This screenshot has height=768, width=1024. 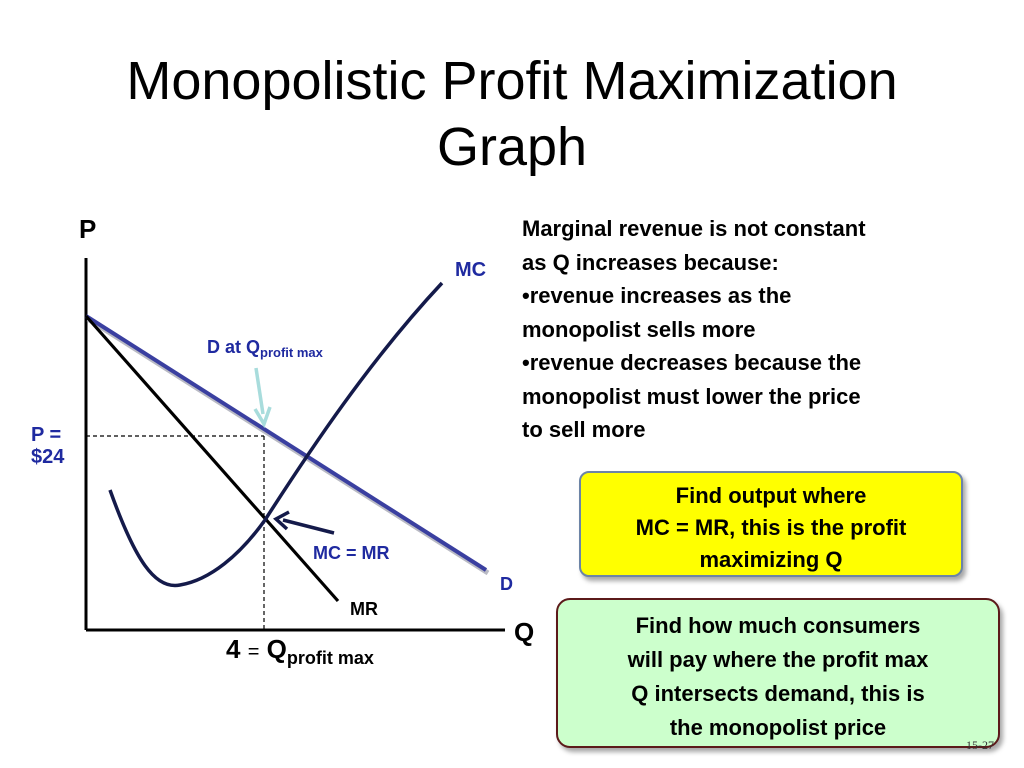 I want to click on mc-curve-label: MC, so click(x=471, y=270).